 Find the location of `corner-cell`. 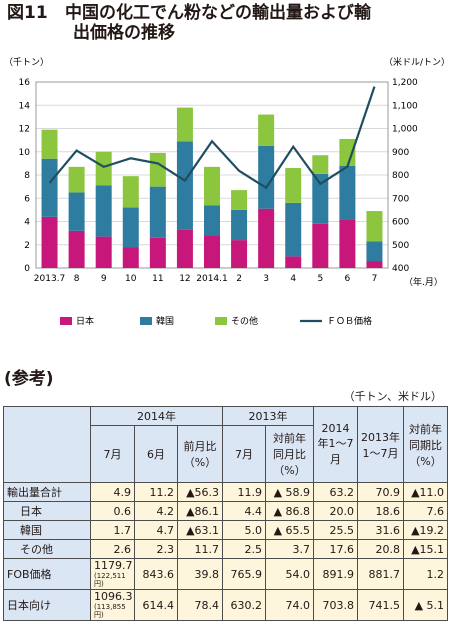

corner-cell is located at coordinates (47, 444).